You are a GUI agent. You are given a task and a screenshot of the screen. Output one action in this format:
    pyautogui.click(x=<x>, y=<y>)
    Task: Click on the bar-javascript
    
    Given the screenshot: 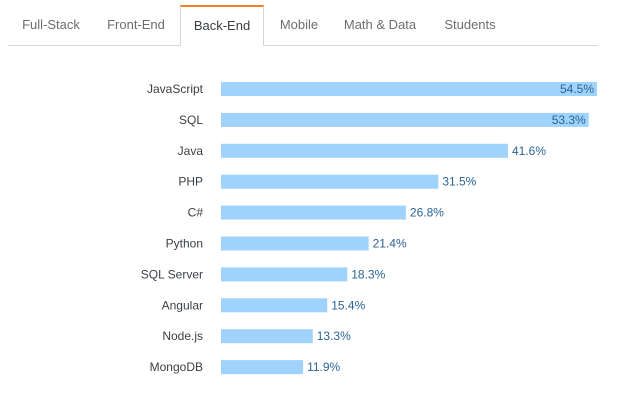 What is the action you would take?
    pyautogui.click(x=409, y=89)
    